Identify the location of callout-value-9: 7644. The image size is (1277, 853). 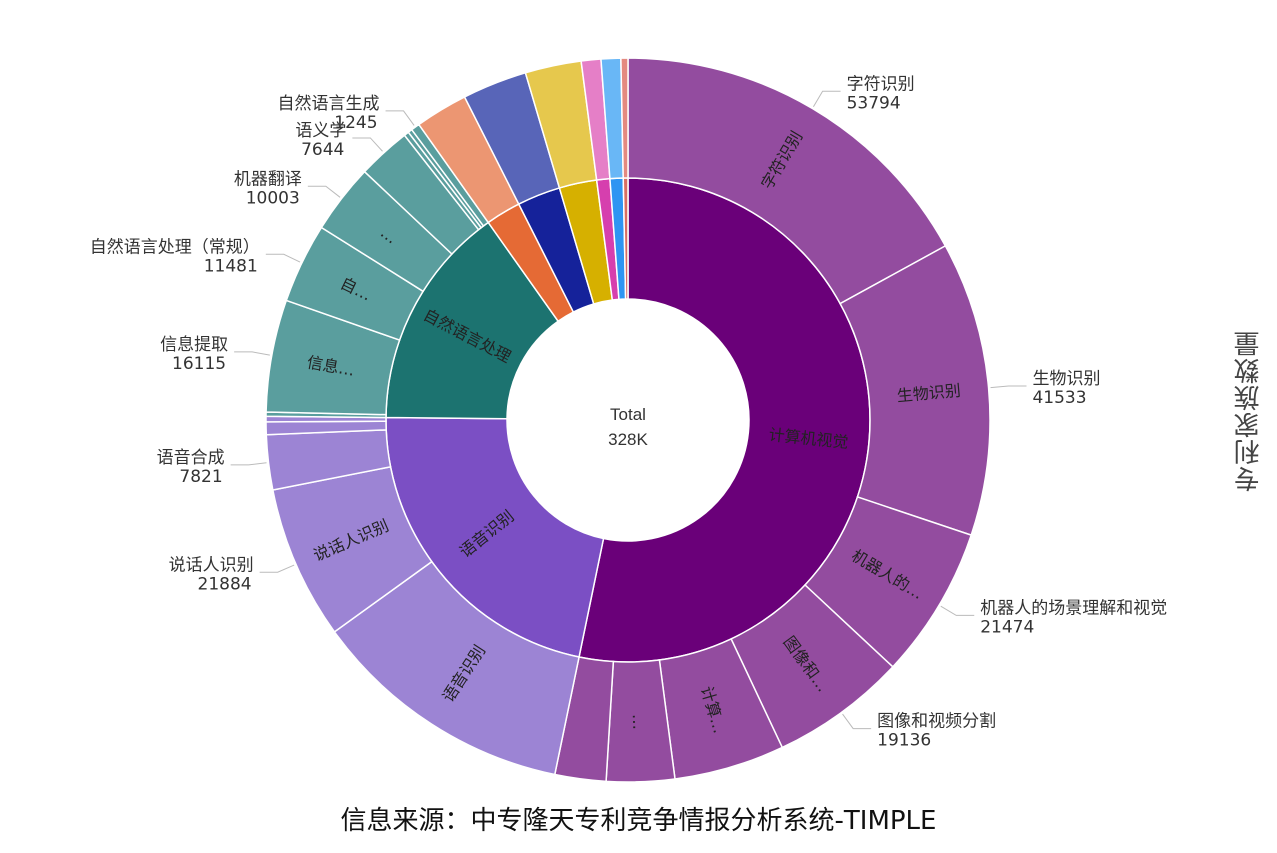
(322, 150).